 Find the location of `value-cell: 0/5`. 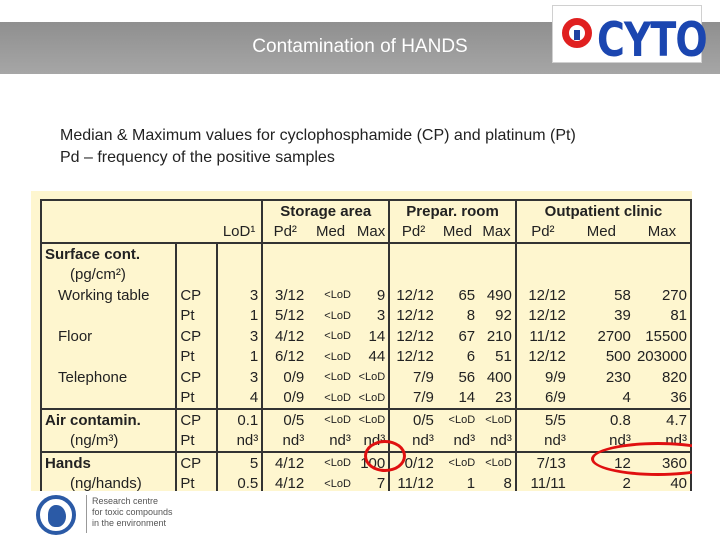

value-cell: 0/5 is located at coordinates (413, 419).